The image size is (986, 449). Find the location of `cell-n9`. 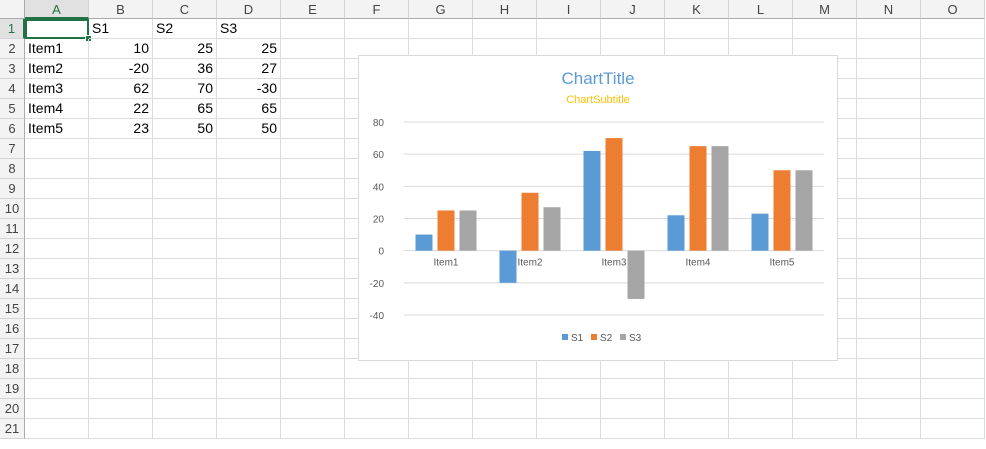

cell-n9 is located at coordinates (889, 189).